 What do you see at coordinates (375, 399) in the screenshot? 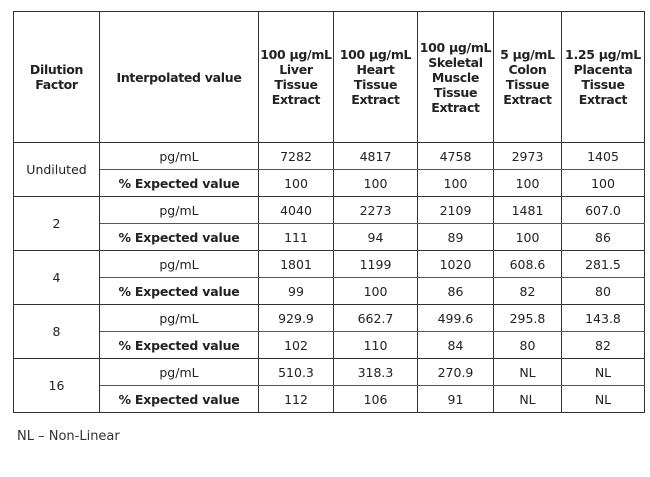
I see `value-cell: 106` at bounding box center [375, 399].